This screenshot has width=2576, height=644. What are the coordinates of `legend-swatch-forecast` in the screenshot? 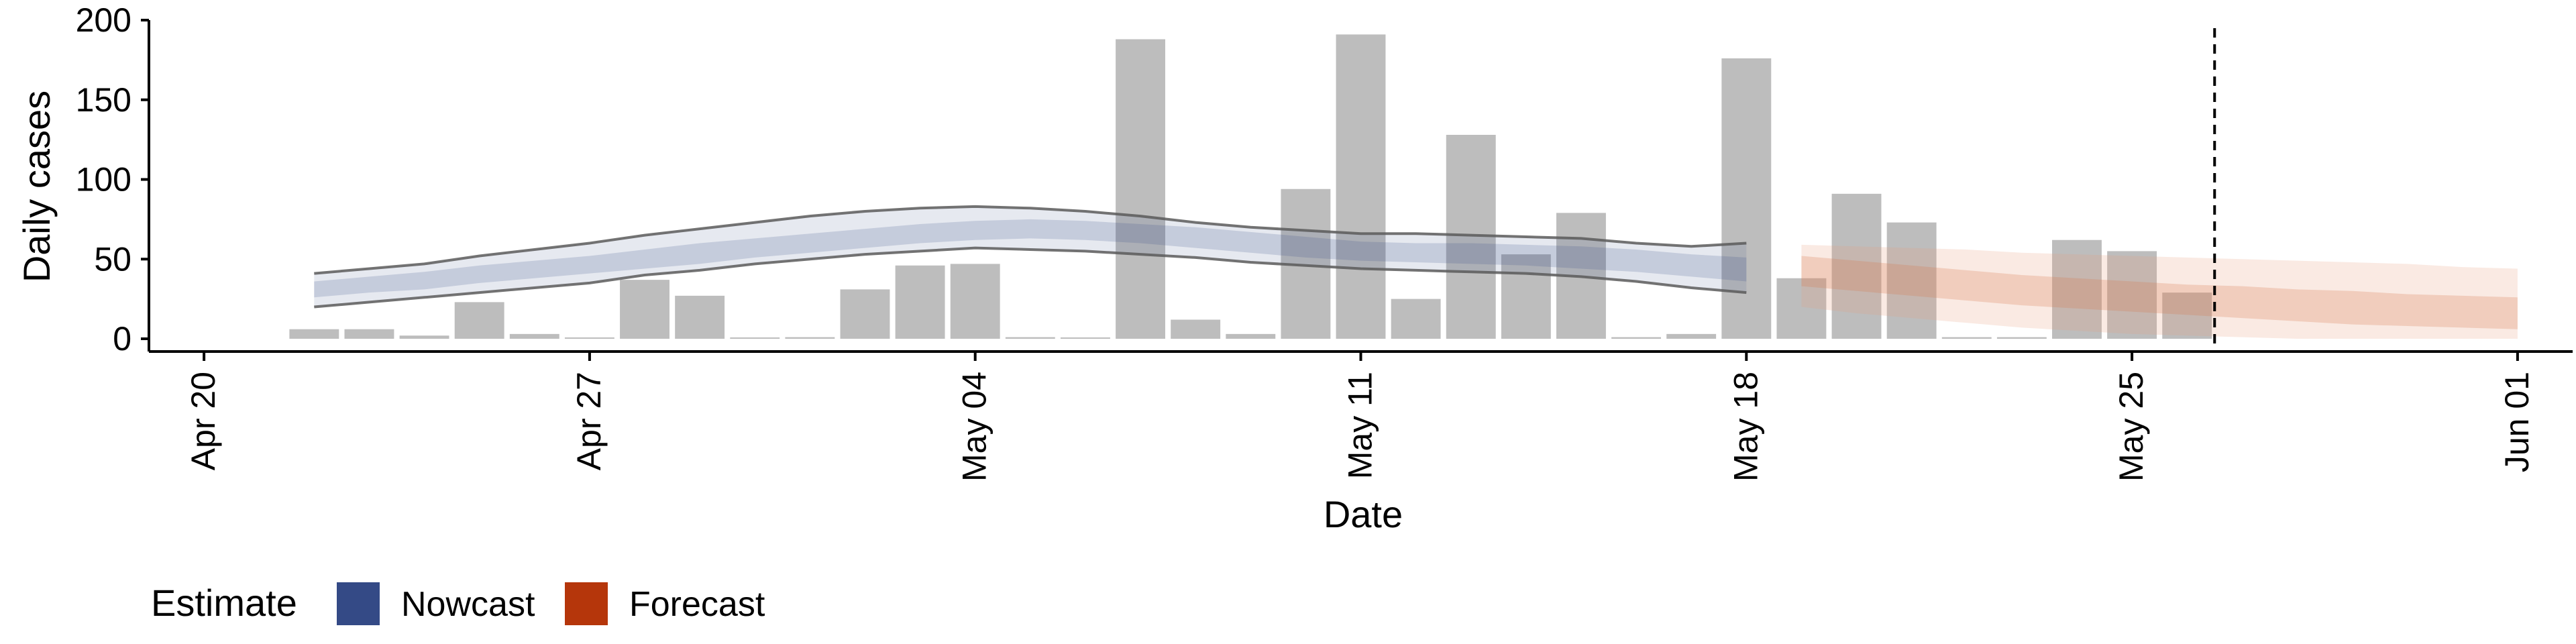 It's located at (586, 603).